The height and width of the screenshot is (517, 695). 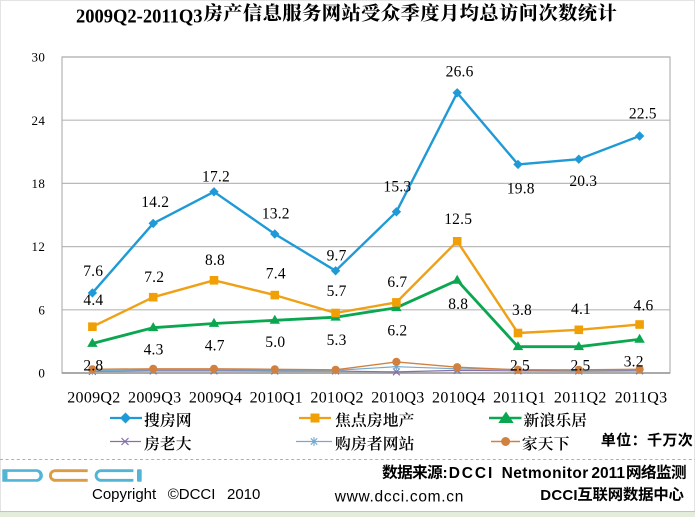 What do you see at coordinates (192, 494) in the screenshot?
I see `svg-text: ©DCCI` at bounding box center [192, 494].